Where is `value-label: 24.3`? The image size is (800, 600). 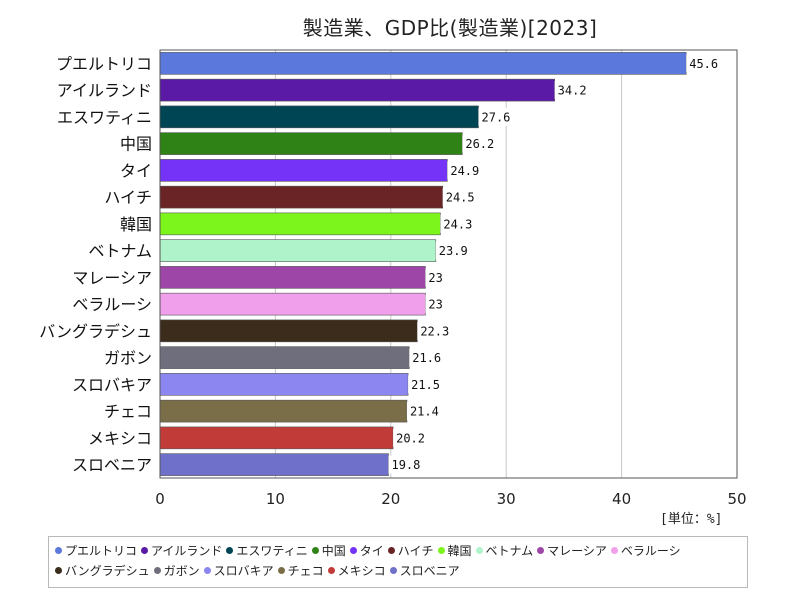
value-label: 24.3 is located at coordinates (457, 224).